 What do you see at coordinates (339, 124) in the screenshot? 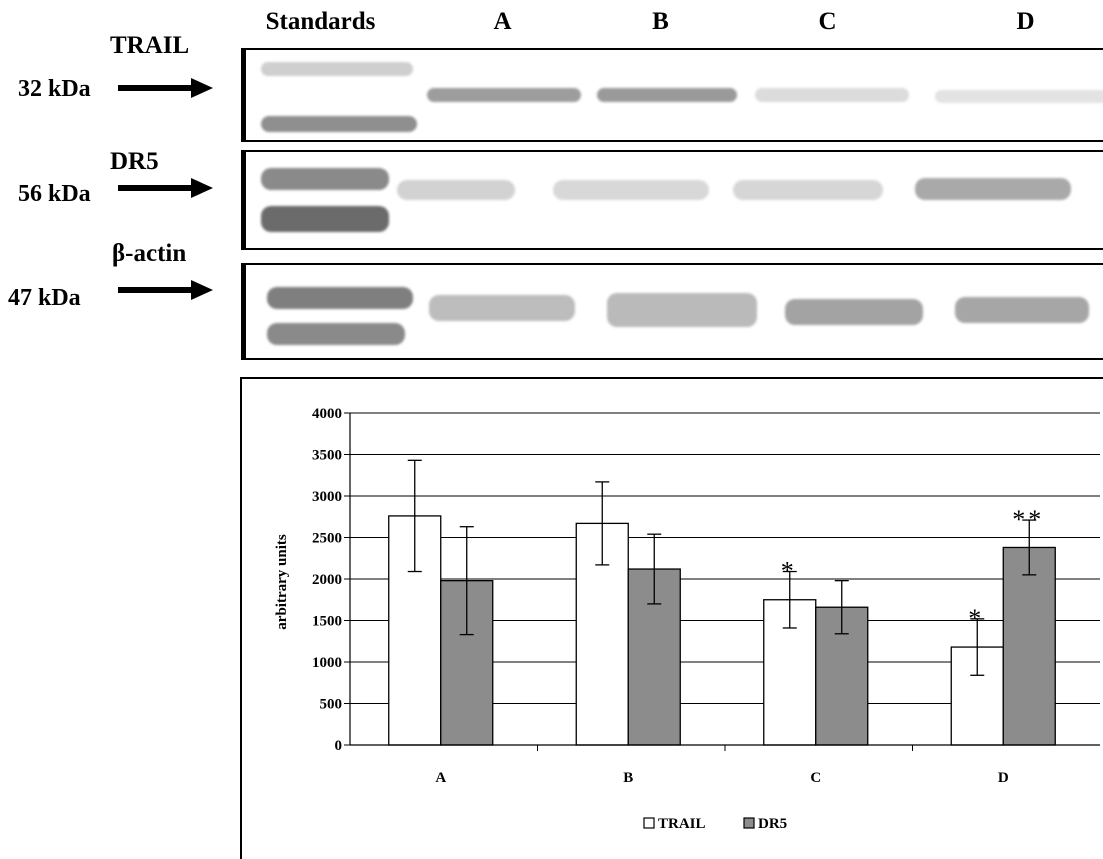
I see `trail-standard-band-lower` at bounding box center [339, 124].